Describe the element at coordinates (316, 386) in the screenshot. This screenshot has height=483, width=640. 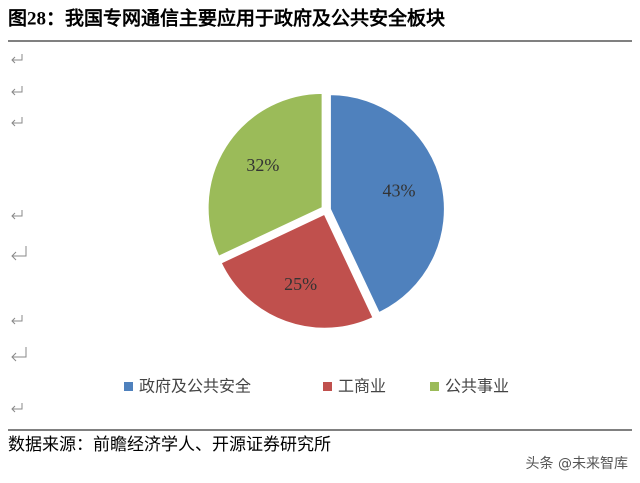
I see `legend: 政府及公共安全 工商业 公共事业` at that location.